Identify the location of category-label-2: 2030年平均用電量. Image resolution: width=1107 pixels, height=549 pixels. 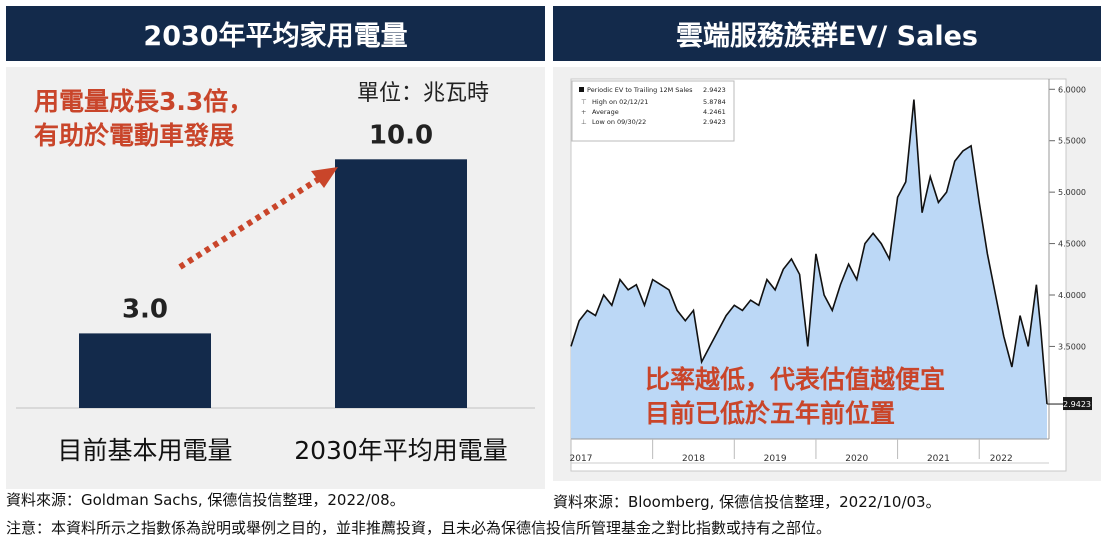
(401, 450).